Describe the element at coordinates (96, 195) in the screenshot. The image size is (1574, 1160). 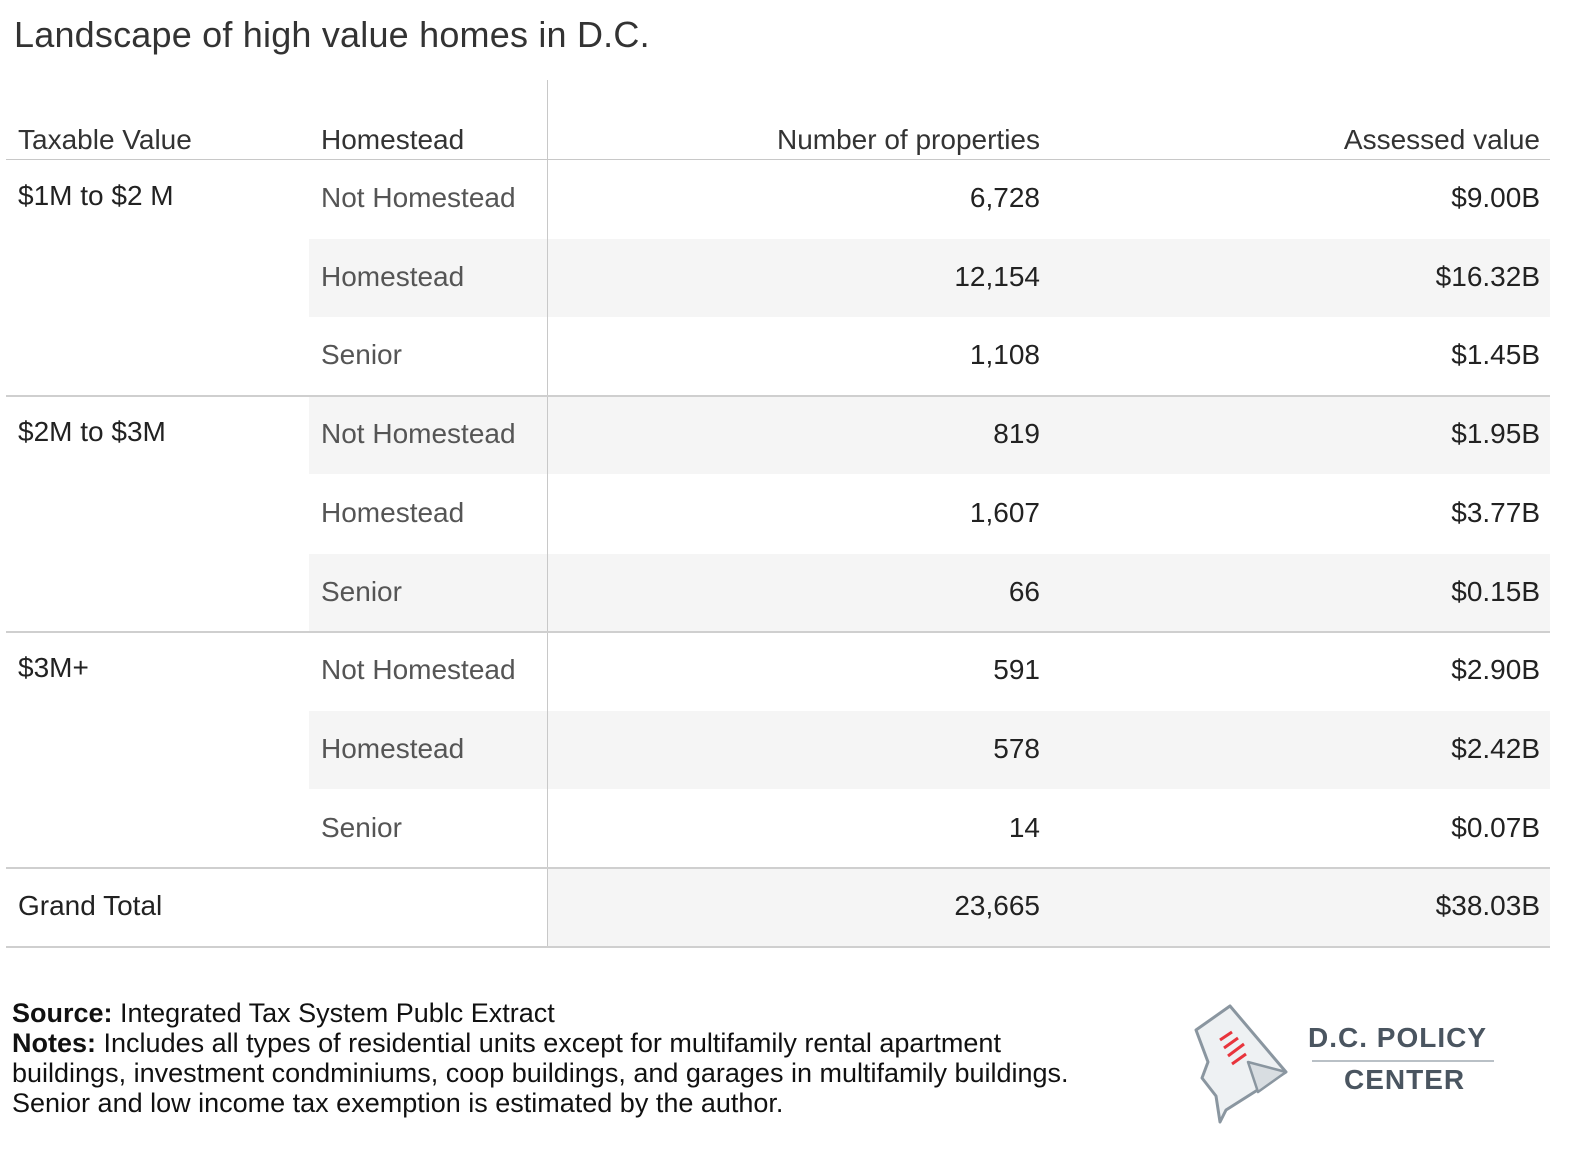
I see `taxable-value-cell: $1M to $2 M` at that location.